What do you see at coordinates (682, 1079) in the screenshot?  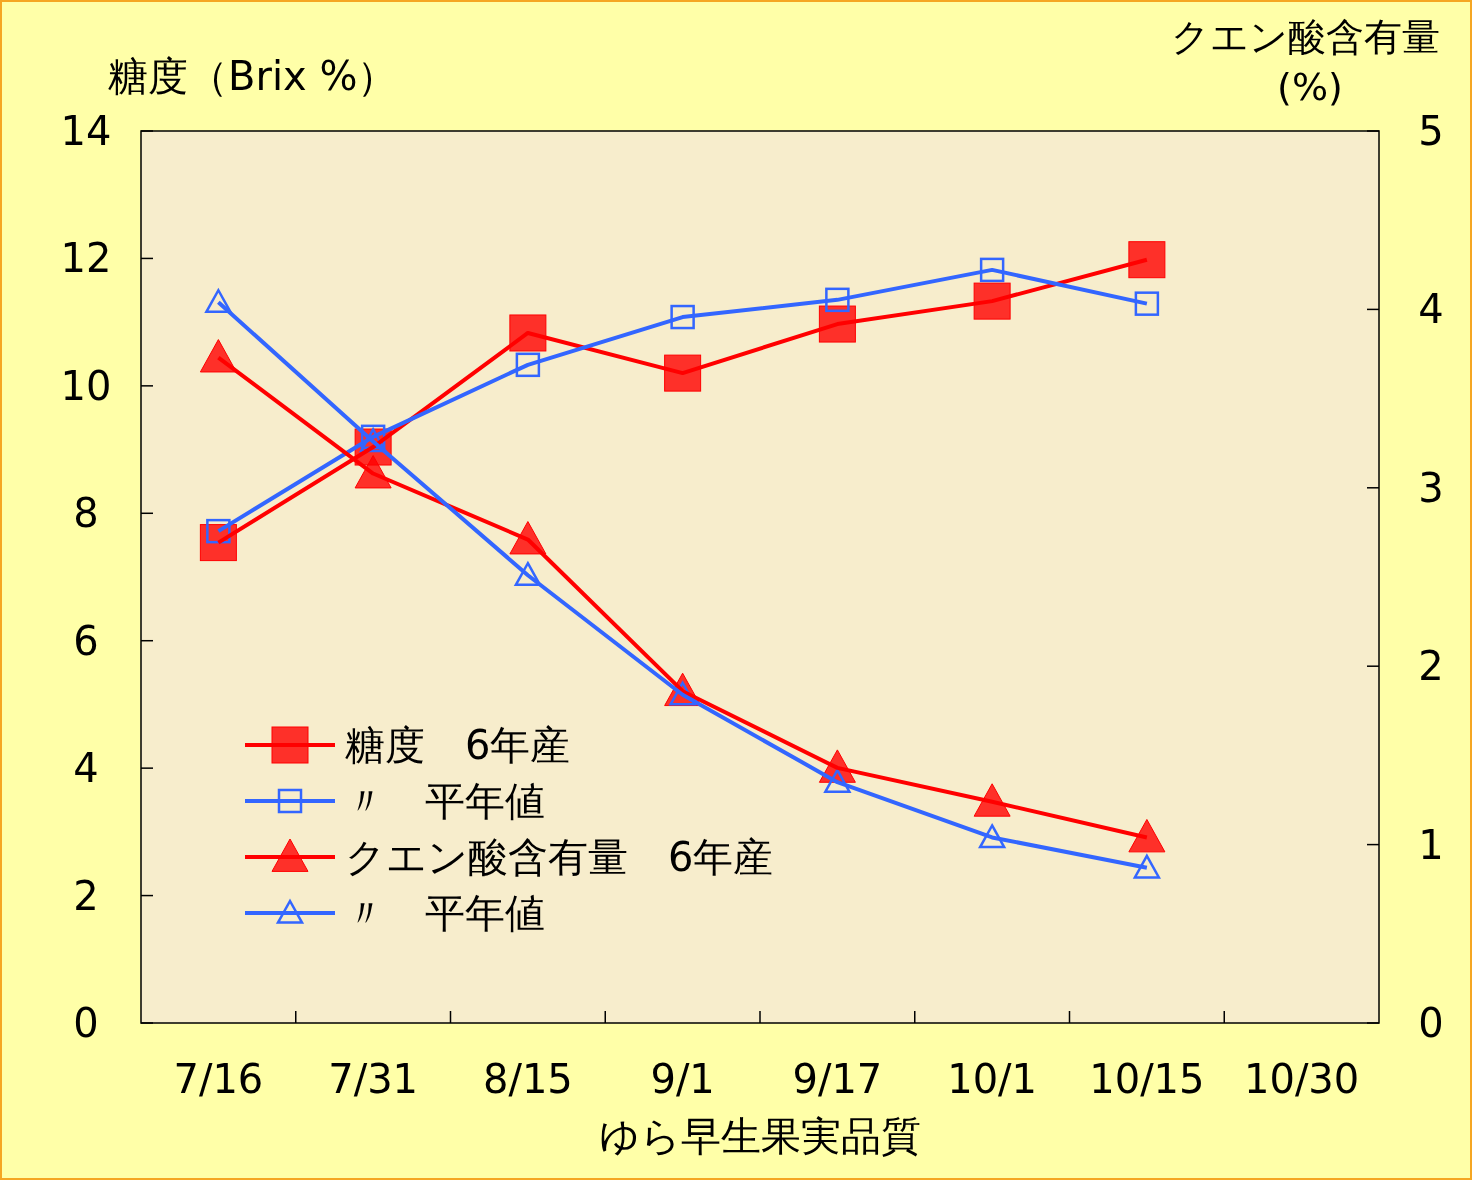 I see `x-tick-label: 9/1` at bounding box center [682, 1079].